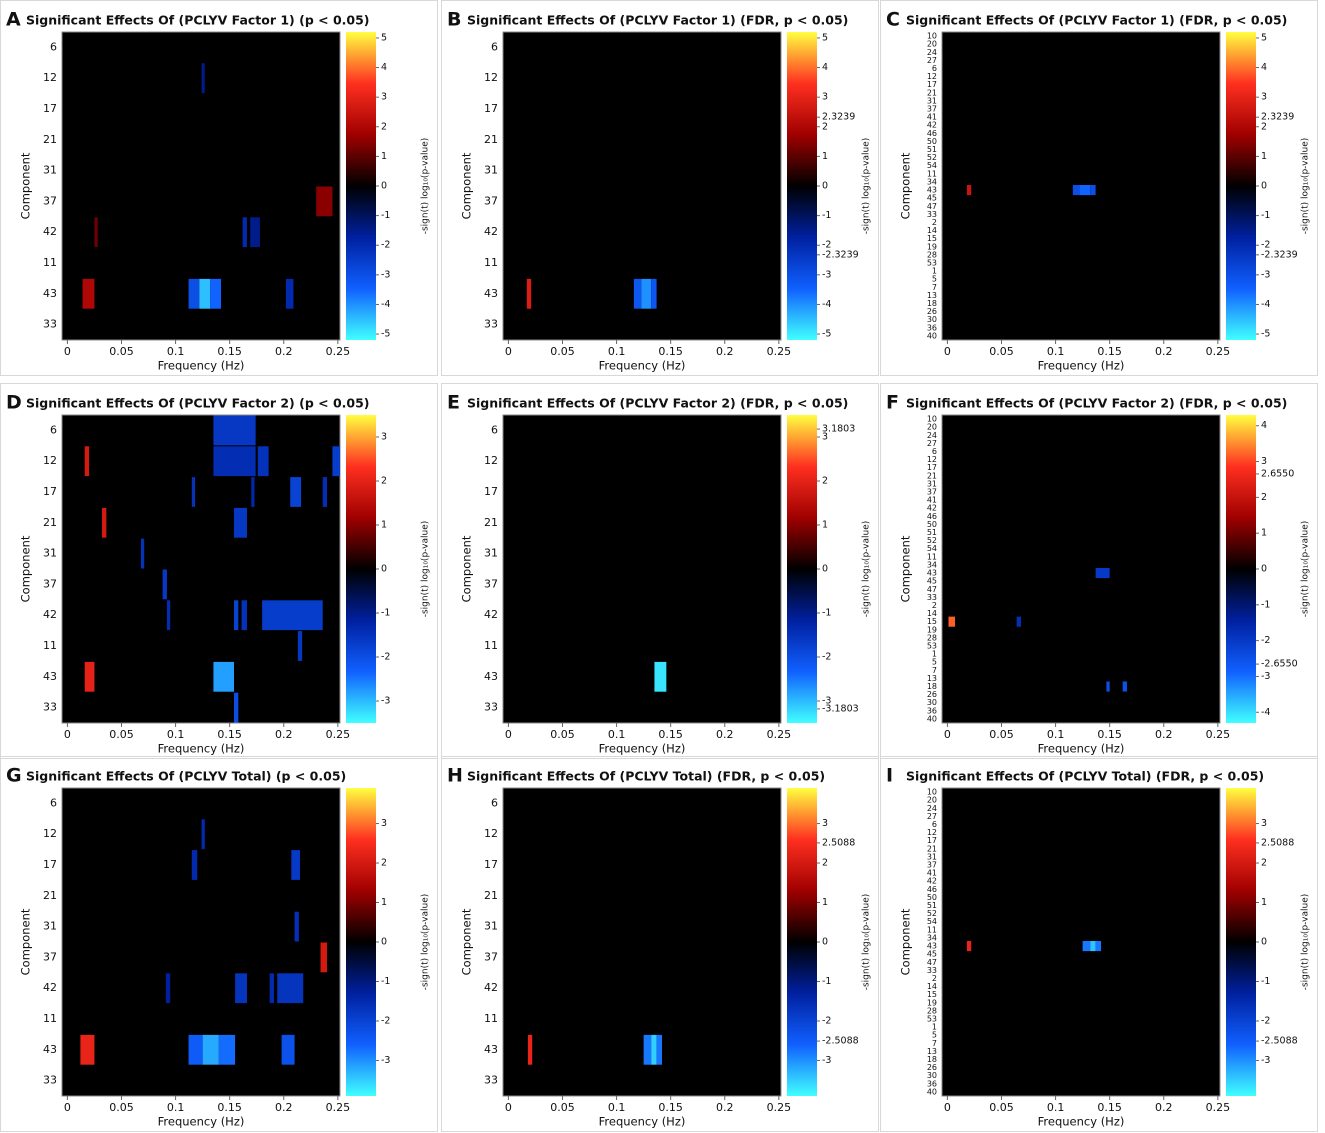  I want to click on colorbar-tick-label: -2, so click(385, 1020).